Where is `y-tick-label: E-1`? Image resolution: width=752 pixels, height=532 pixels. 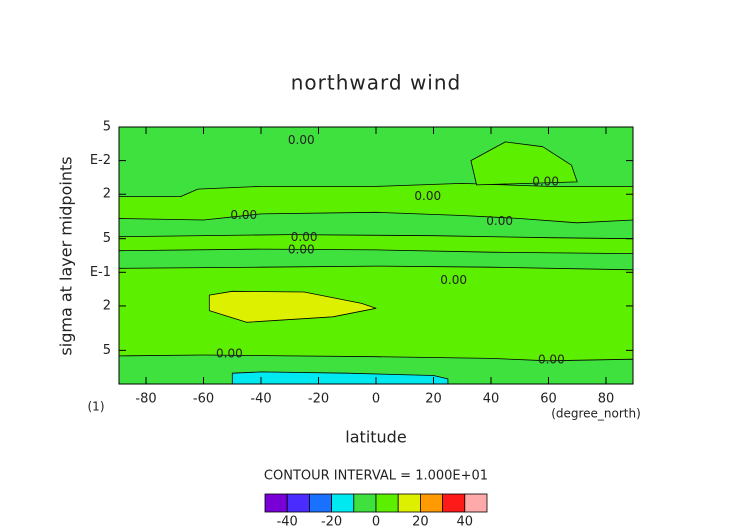 y-tick-label: E-1 is located at coordinates (100, 272).